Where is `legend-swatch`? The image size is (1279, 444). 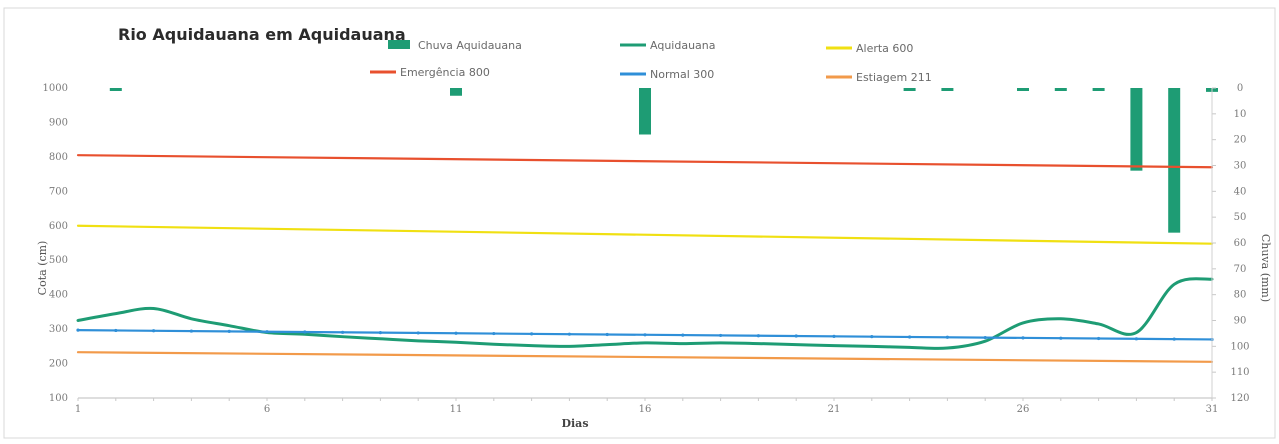 legend-swatch is located at coordinates (399, 44).